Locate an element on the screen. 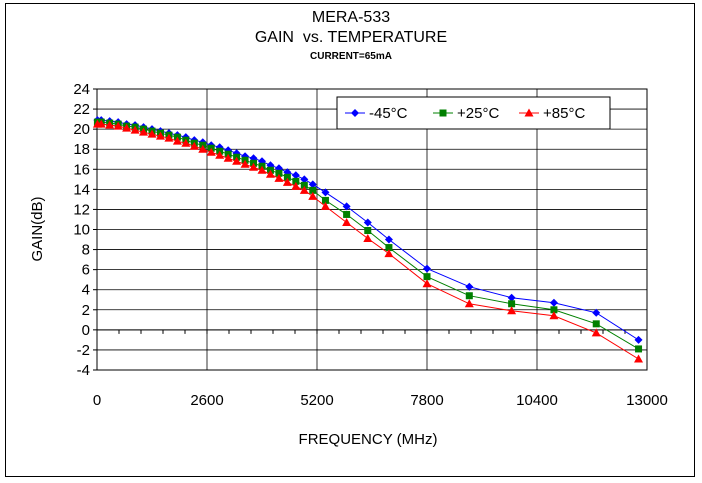  y-tick-label: 16 is located at coordinates (81, 169).